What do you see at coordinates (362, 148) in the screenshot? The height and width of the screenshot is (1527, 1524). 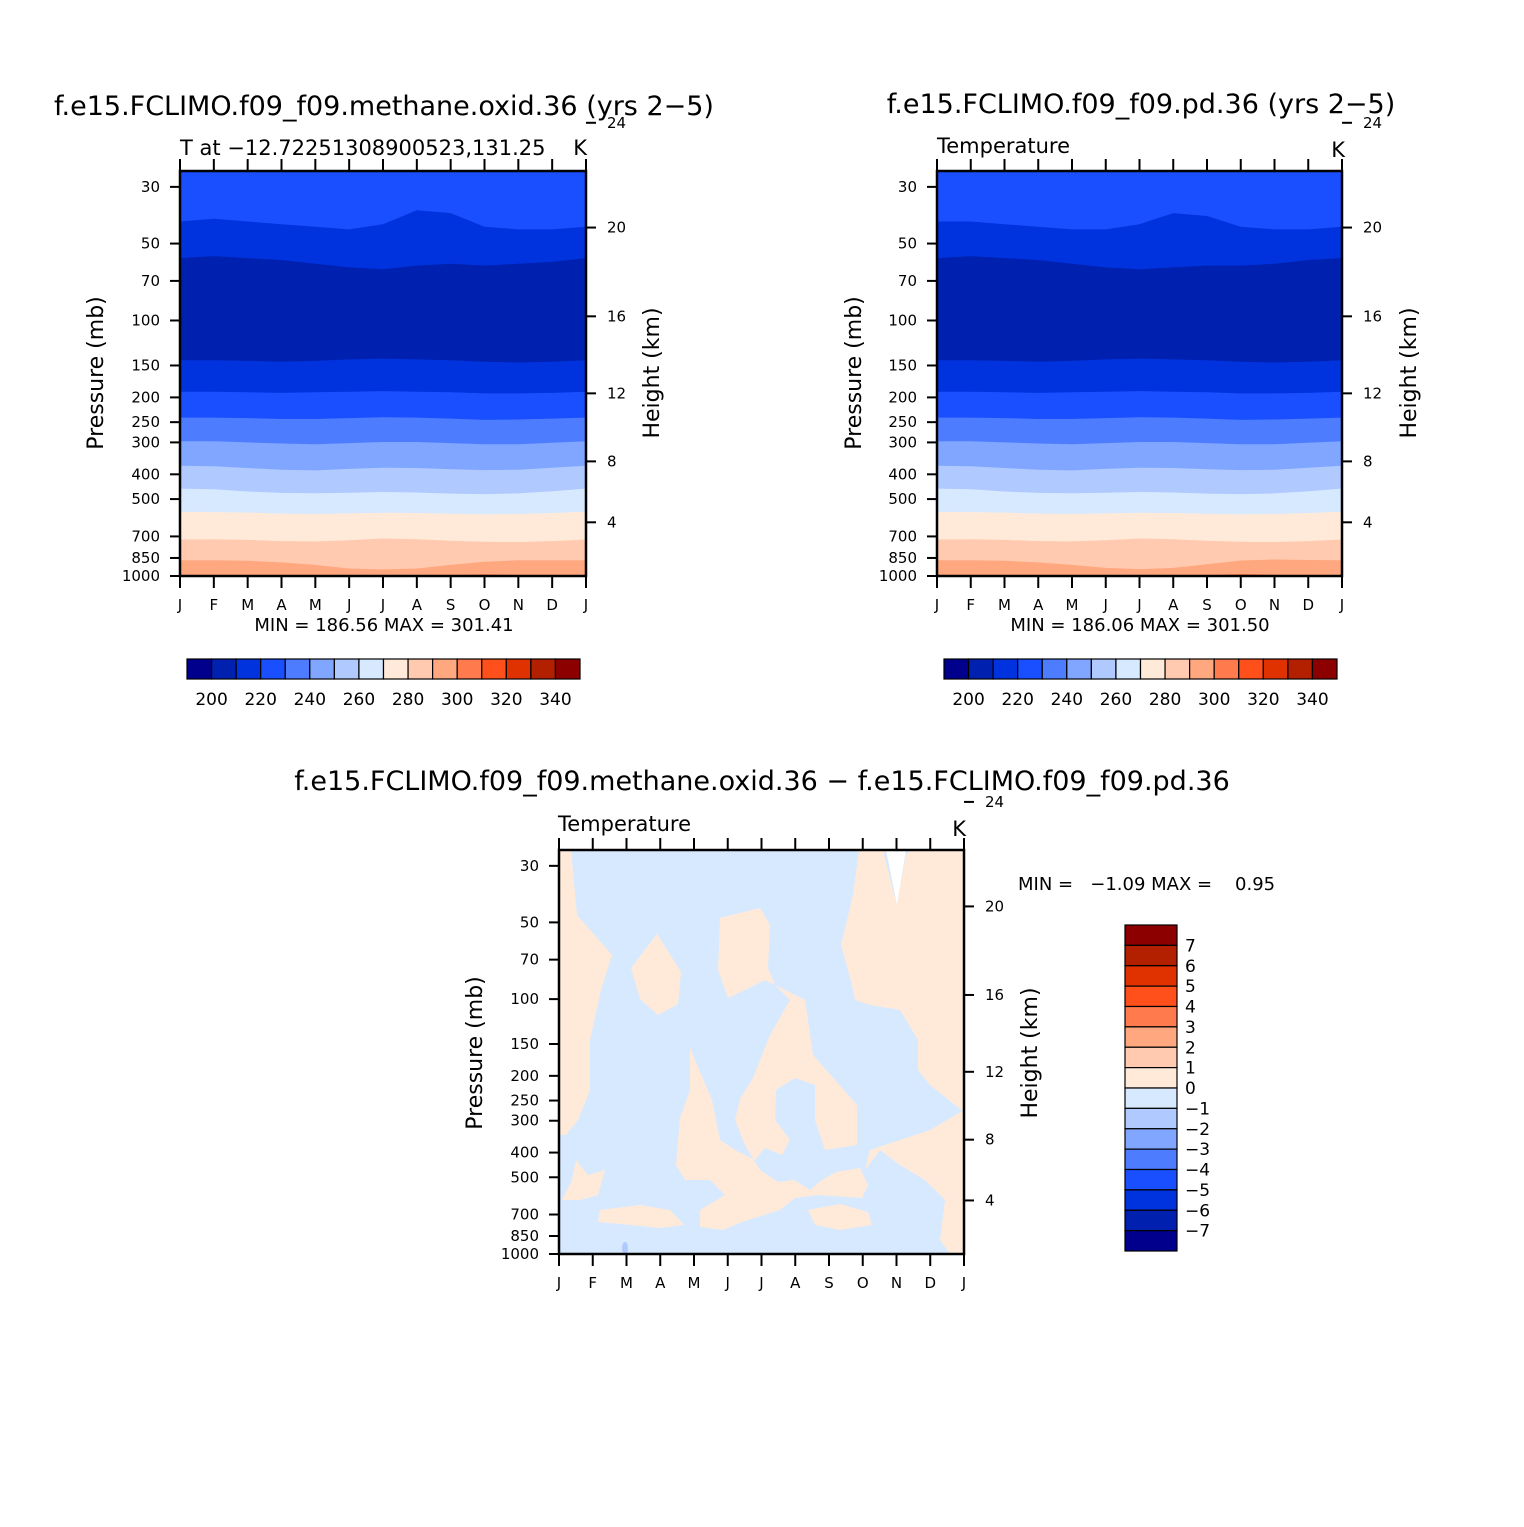 I see `variable-label: T at −12.72251308900523,131.25` at bounding box center [362, 148].